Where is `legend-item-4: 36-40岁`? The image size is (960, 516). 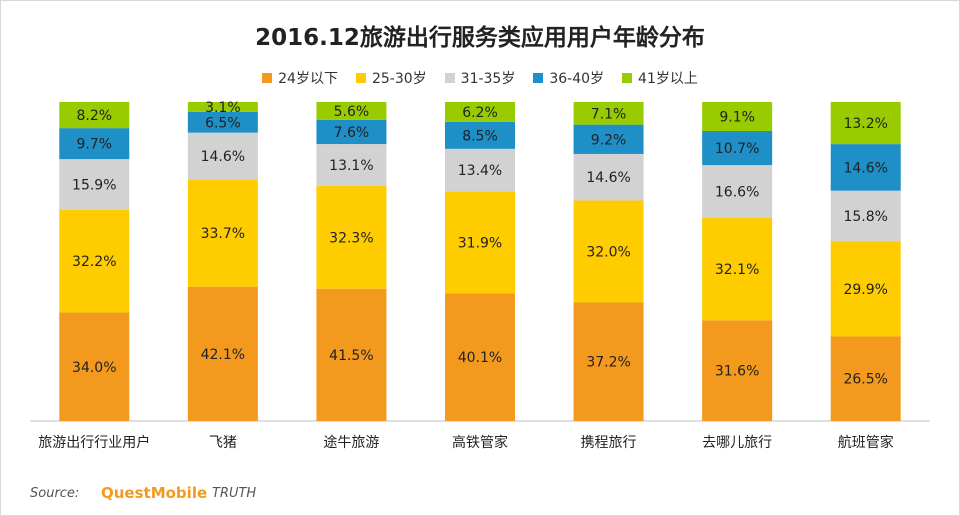
legend-item-4: 36-40岁 is located at coordinates (568, 78).